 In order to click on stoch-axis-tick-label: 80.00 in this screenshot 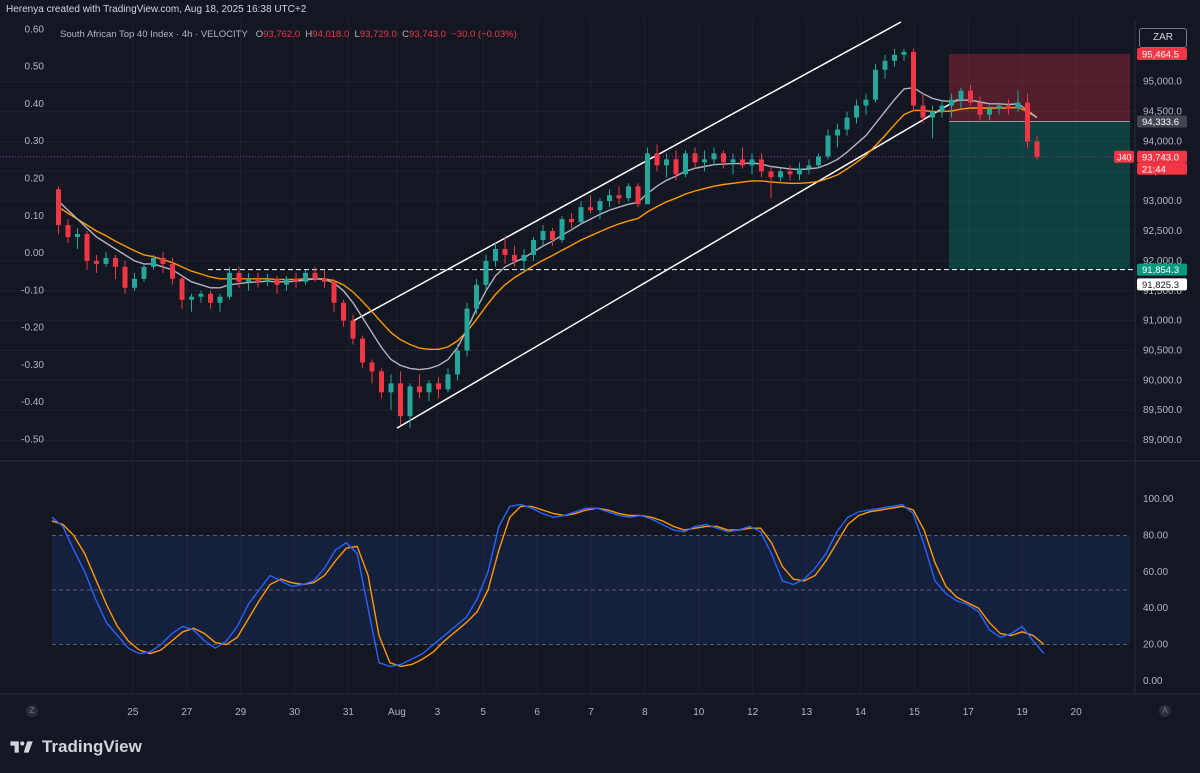, I will do `click(1155, 535)`.